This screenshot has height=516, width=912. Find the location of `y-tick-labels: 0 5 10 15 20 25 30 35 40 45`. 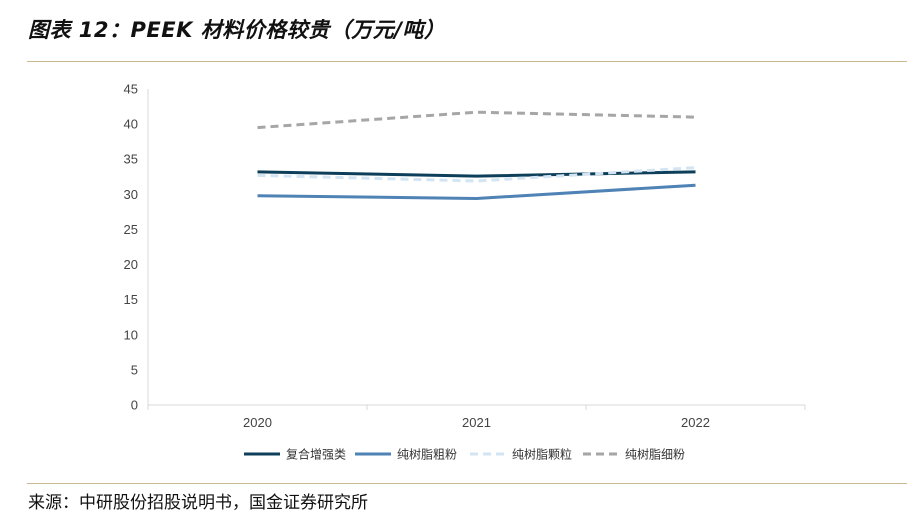

y-tick-labels: 0 5 10 15 20 25 30 35 40 45 is located at coordinates (131, 247).